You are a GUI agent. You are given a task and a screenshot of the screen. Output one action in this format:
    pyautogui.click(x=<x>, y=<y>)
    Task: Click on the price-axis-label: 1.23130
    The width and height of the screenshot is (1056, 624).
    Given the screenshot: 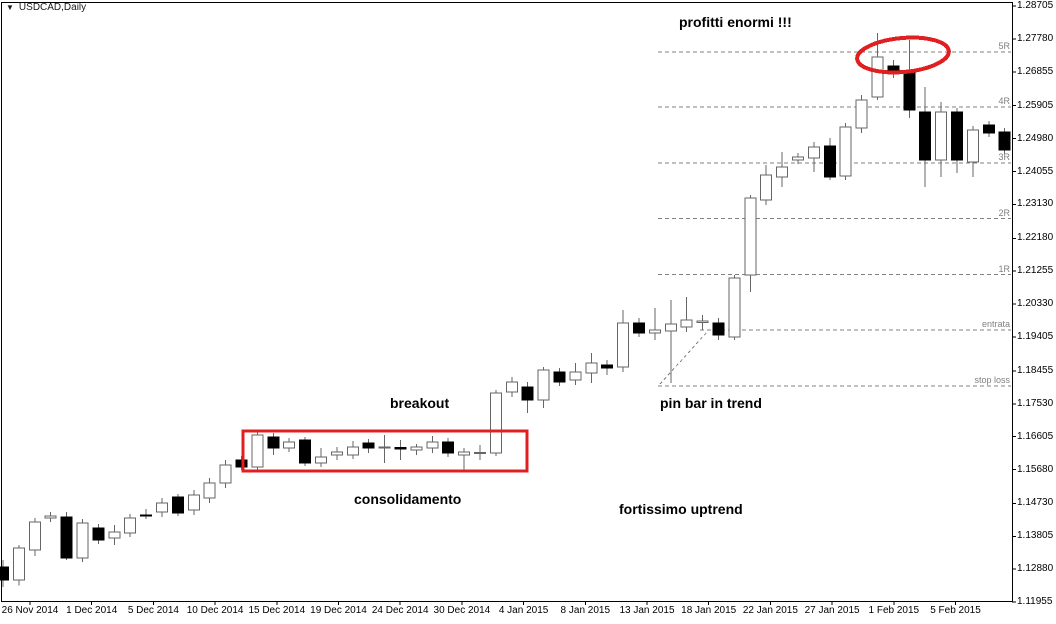 What is the action you would take?
    pyautogui.click(x=1035, y=204)
    